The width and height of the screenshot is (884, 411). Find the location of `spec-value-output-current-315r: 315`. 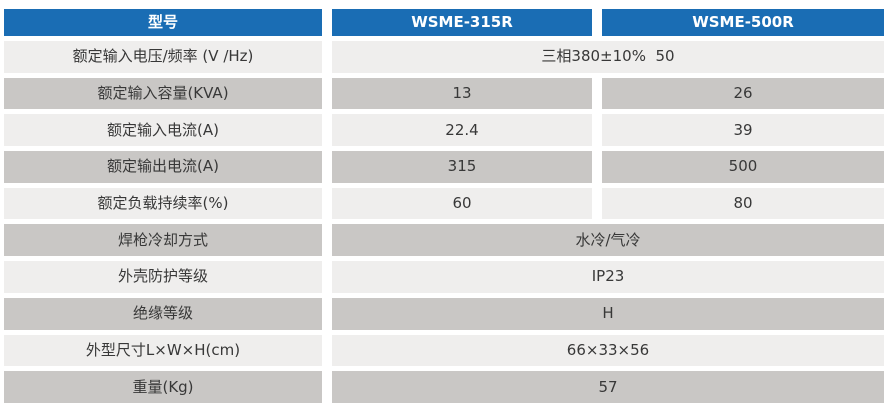

spec-value-output-current-315r: 315 is located at coordinates (462, 167).